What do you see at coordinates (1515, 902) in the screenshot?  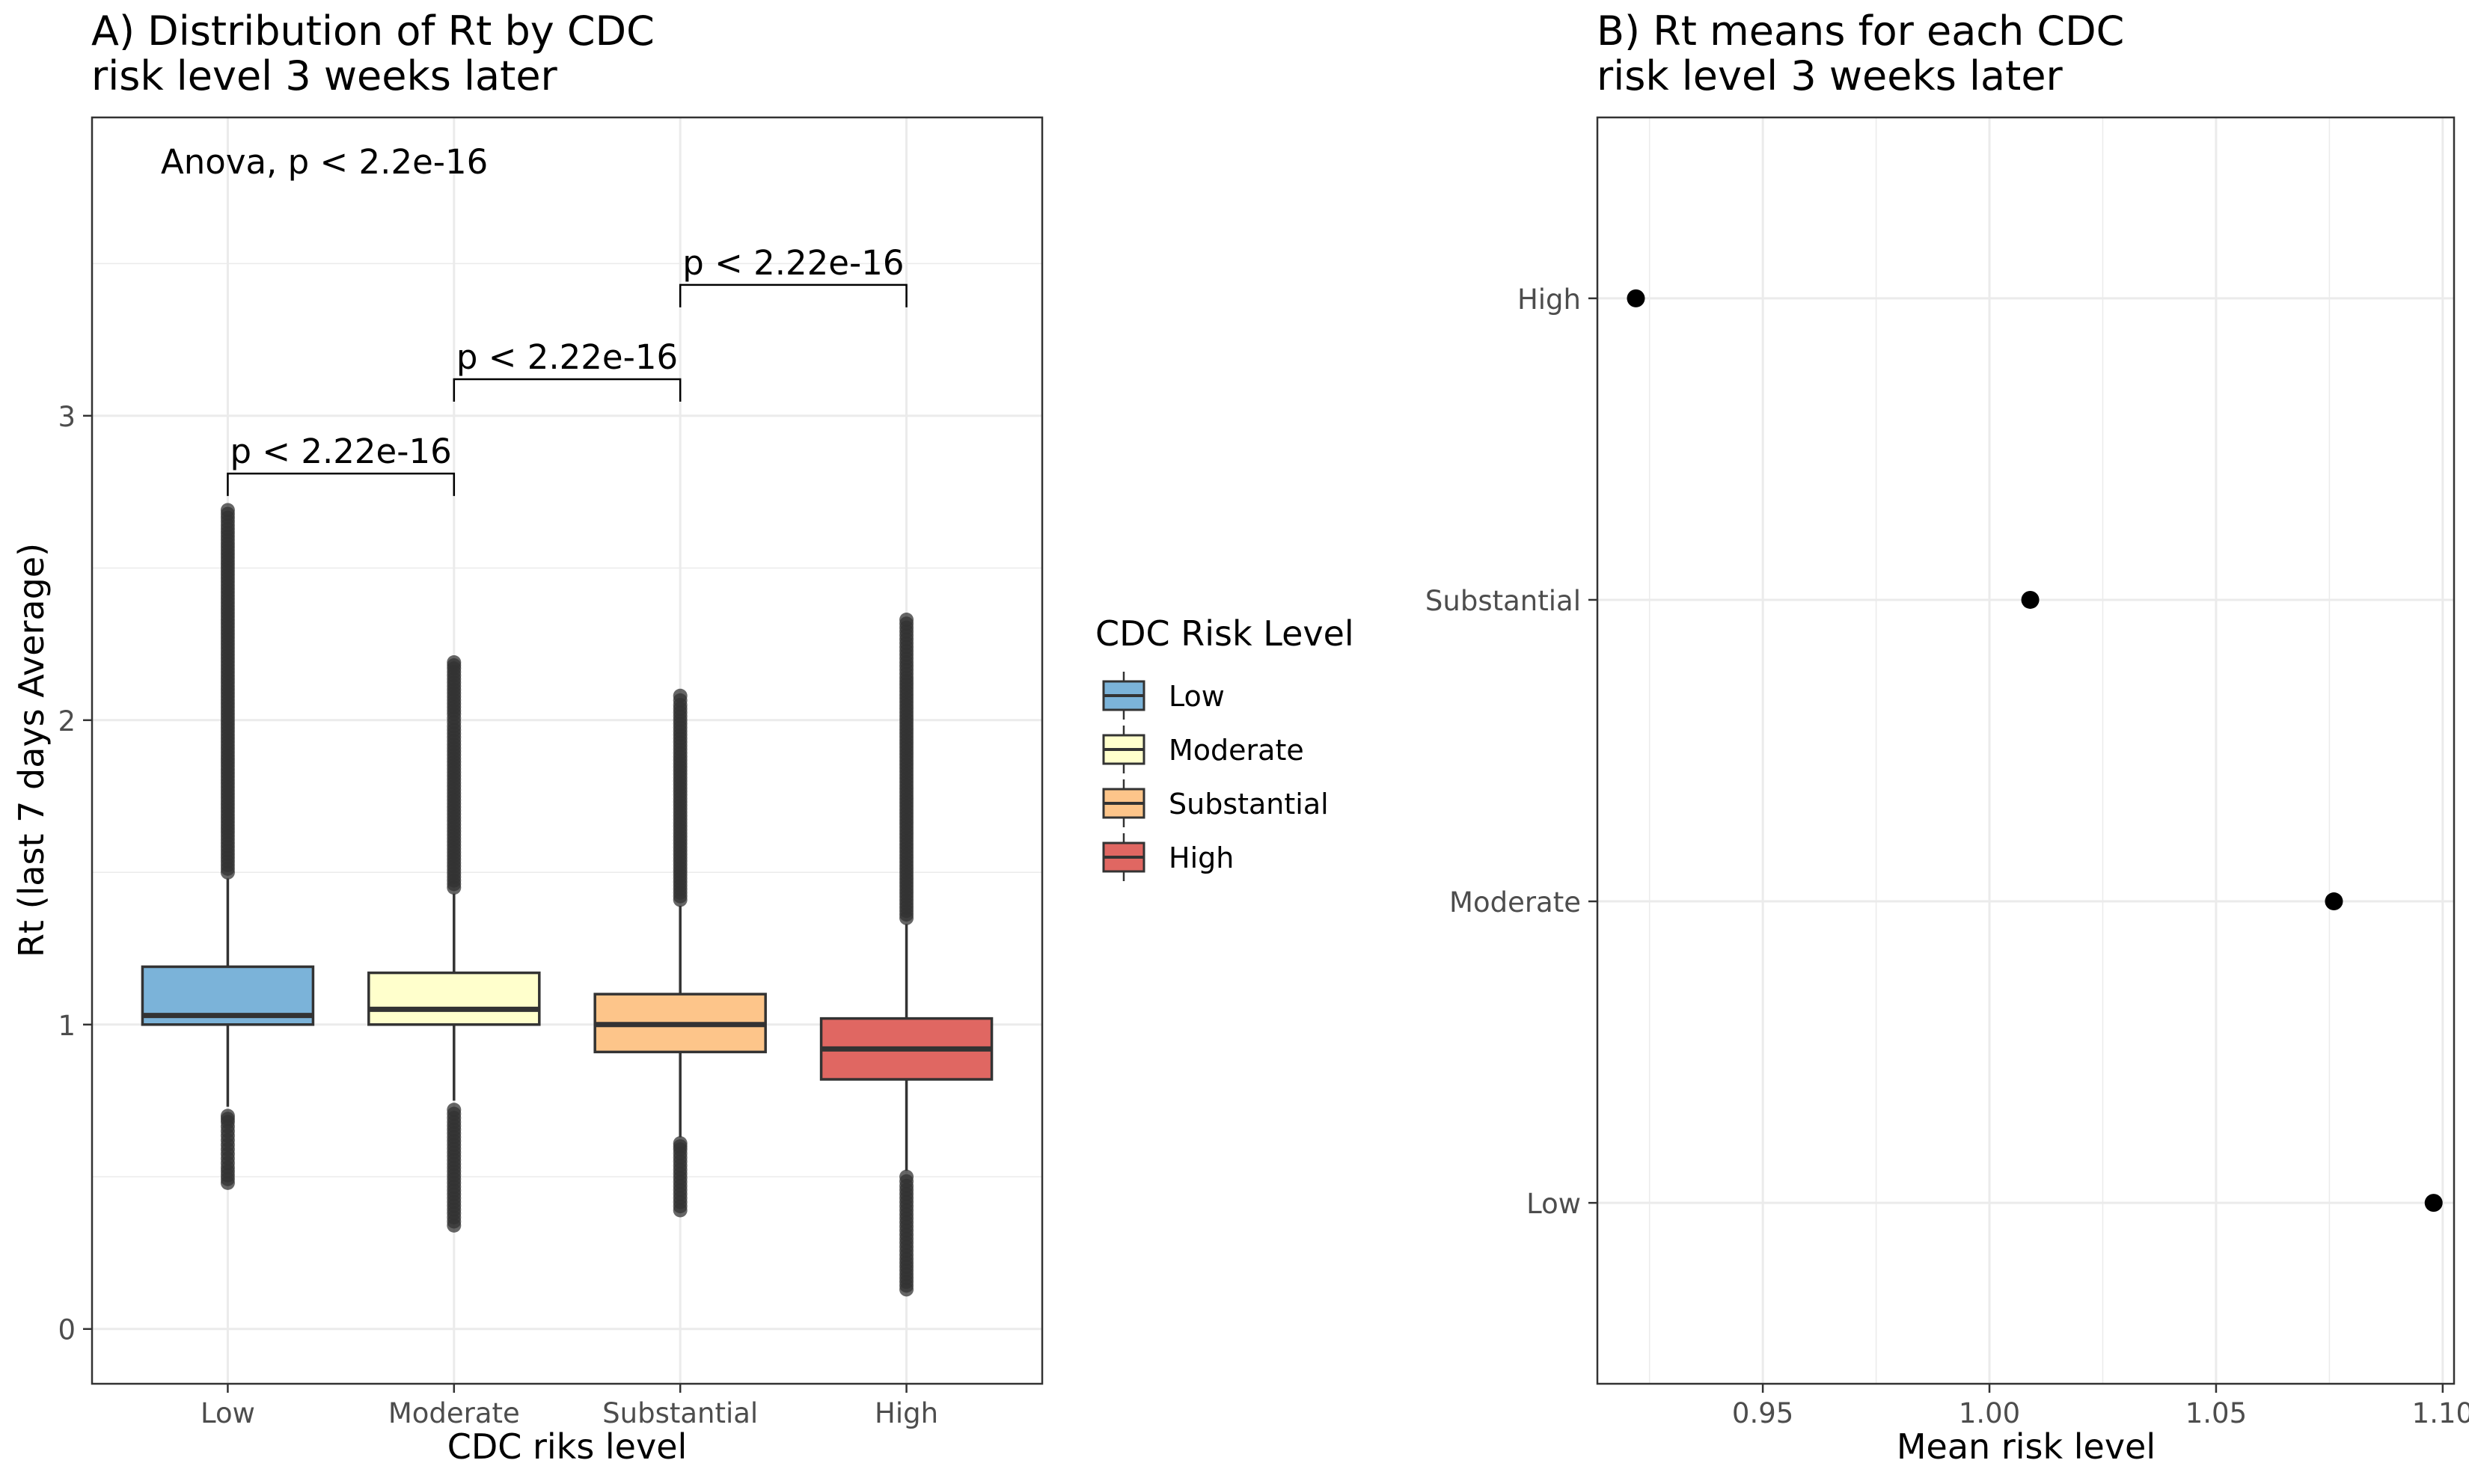 I see `y-tick-label: Moderate` at bounding box center [1515, 902].